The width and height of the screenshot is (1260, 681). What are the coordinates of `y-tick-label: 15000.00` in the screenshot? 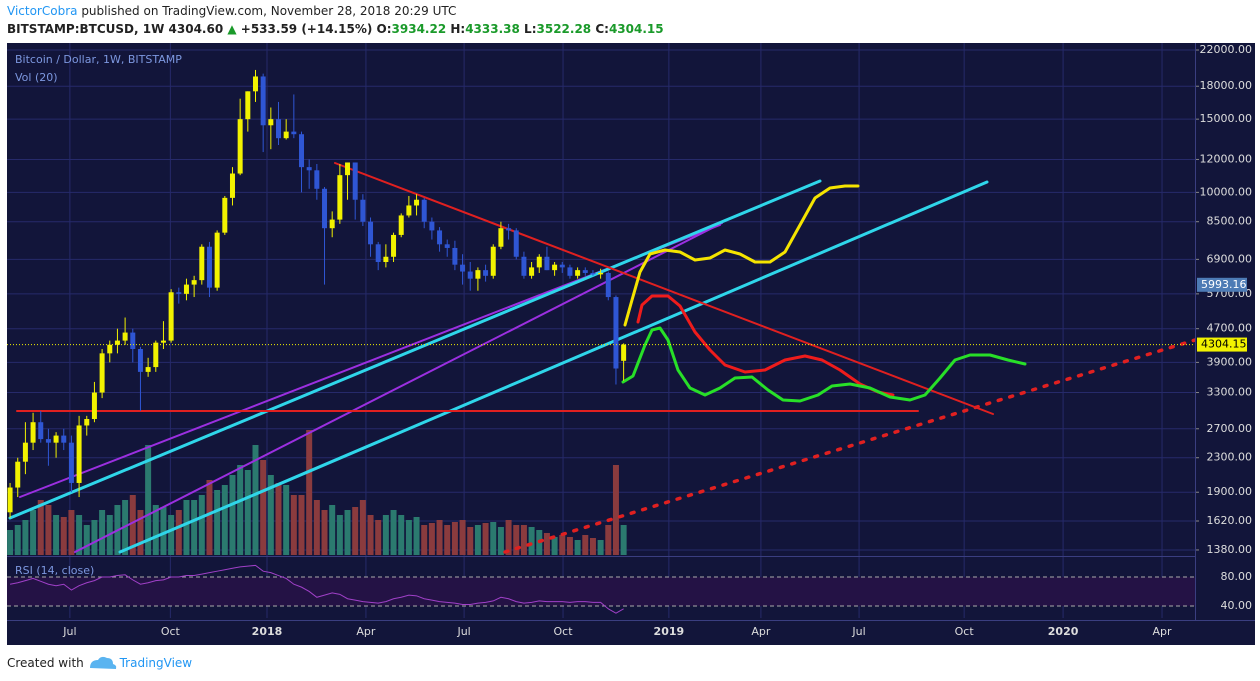 It's located at (1226, 118).